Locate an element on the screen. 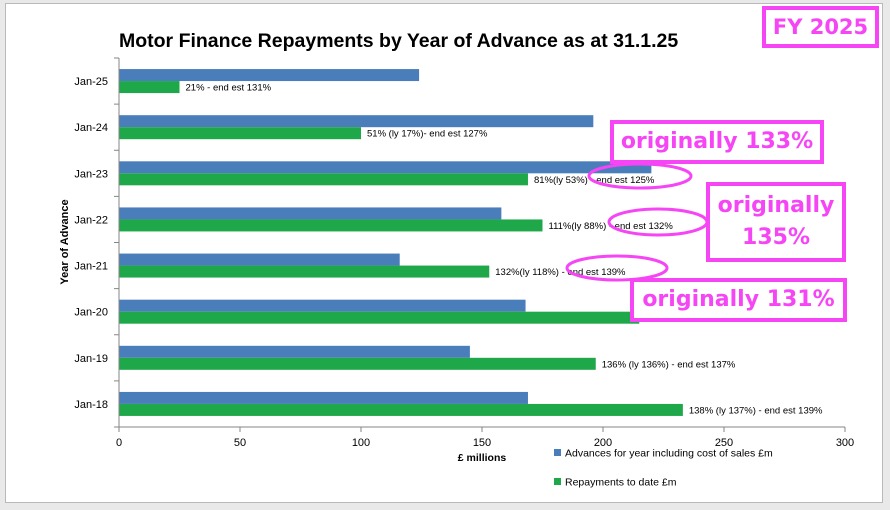  legend-label: Repayments to date £m is located at coordinates (621, 483).